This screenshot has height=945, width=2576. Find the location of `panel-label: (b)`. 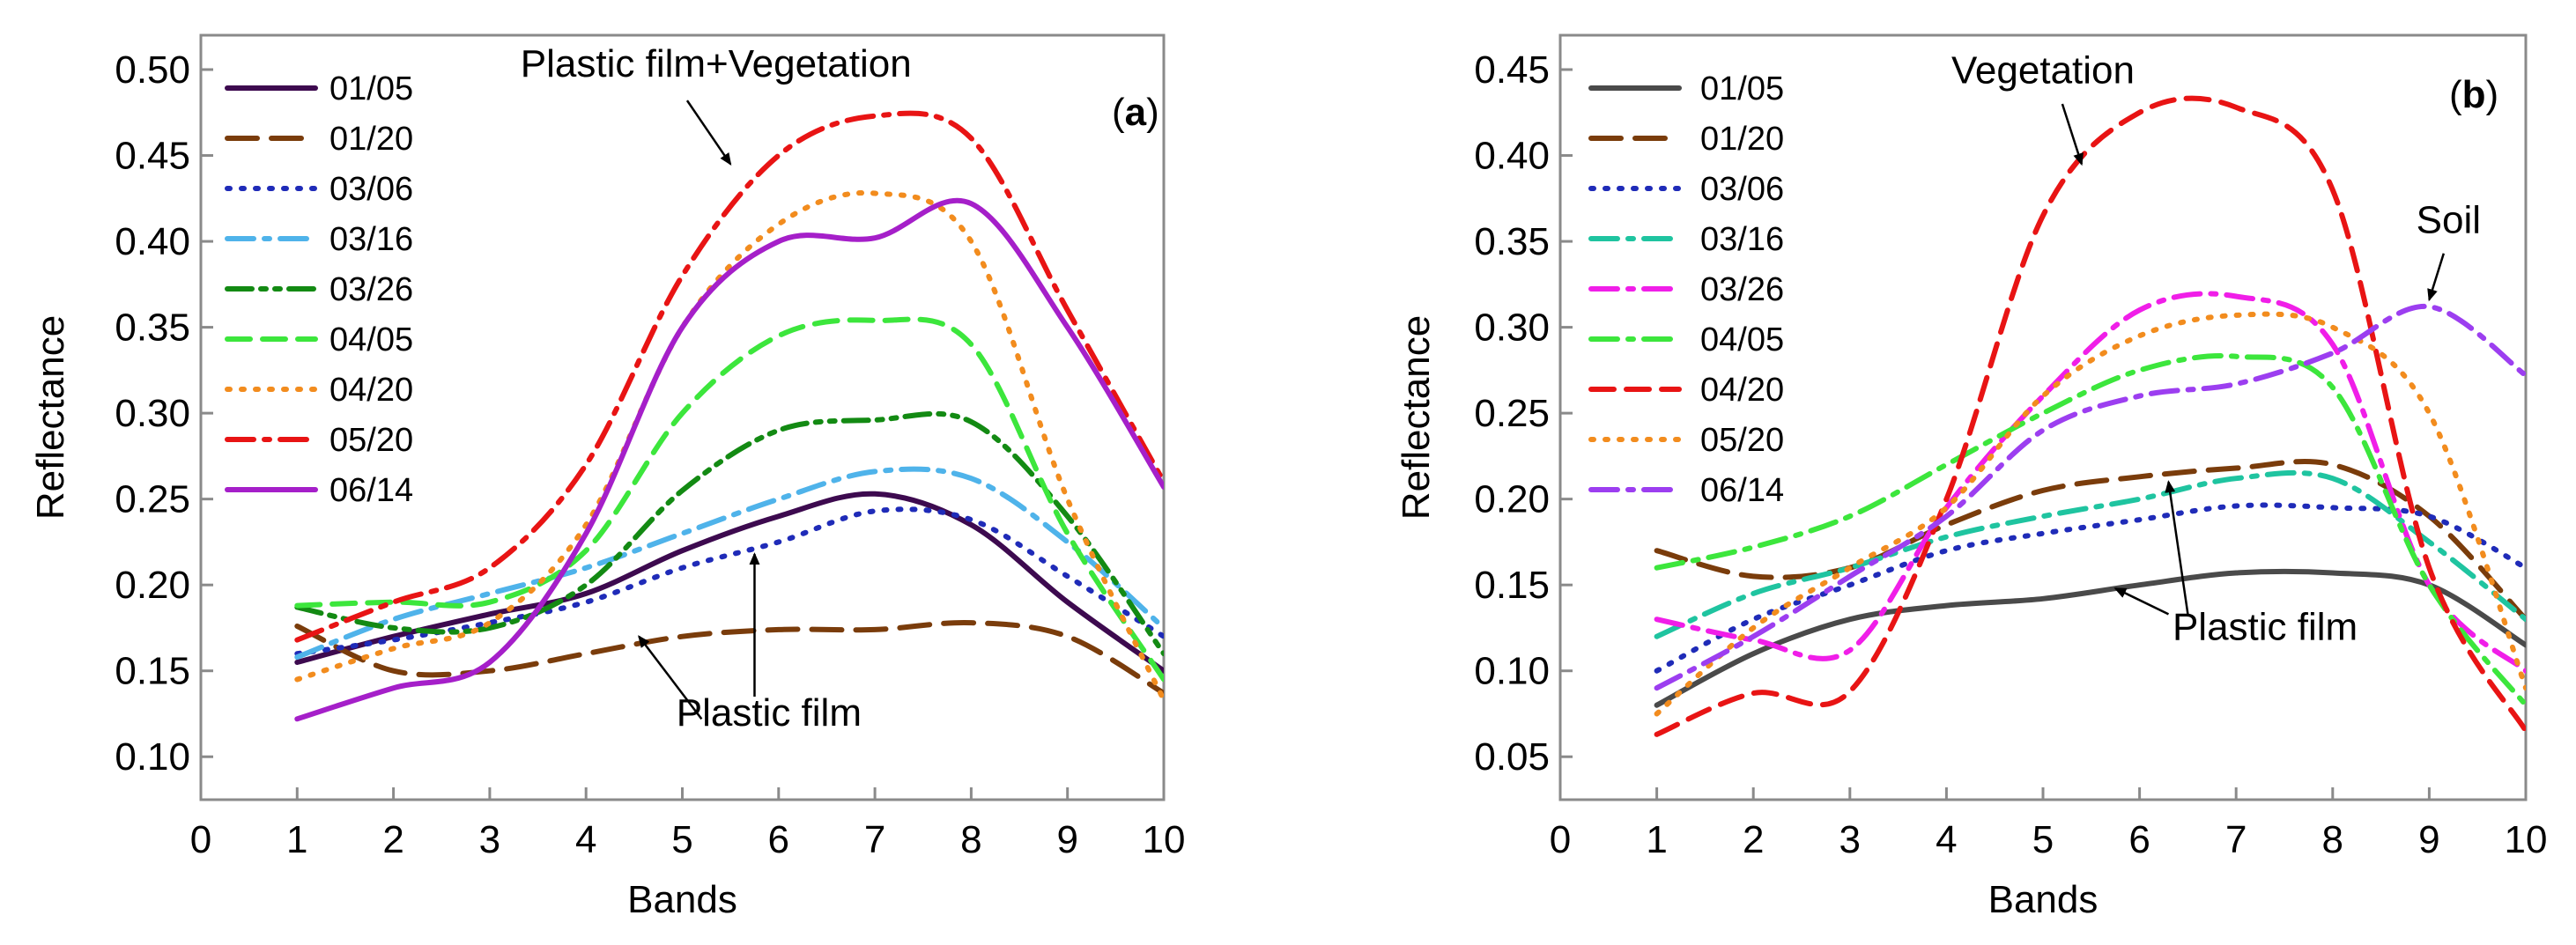

panel-label: (b) is located at coordinates (2473, 94).